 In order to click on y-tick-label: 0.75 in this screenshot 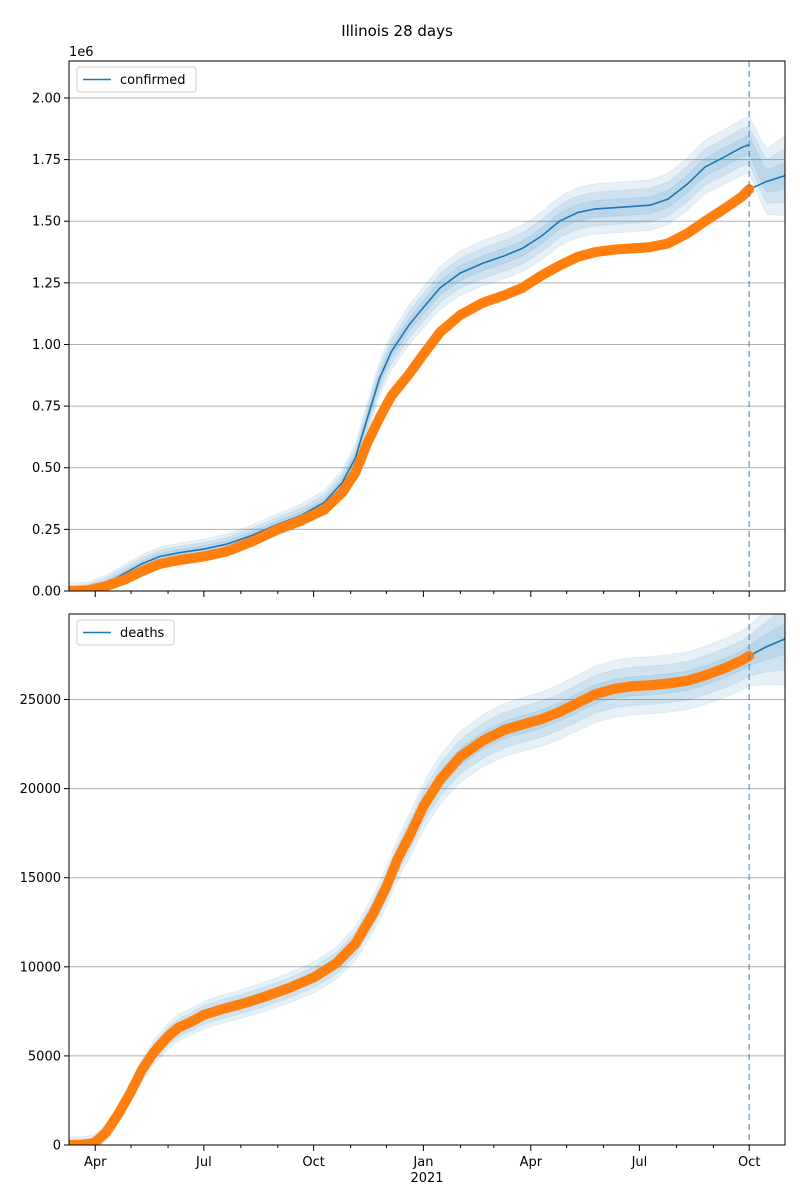, I will do `click(46, 407)`.